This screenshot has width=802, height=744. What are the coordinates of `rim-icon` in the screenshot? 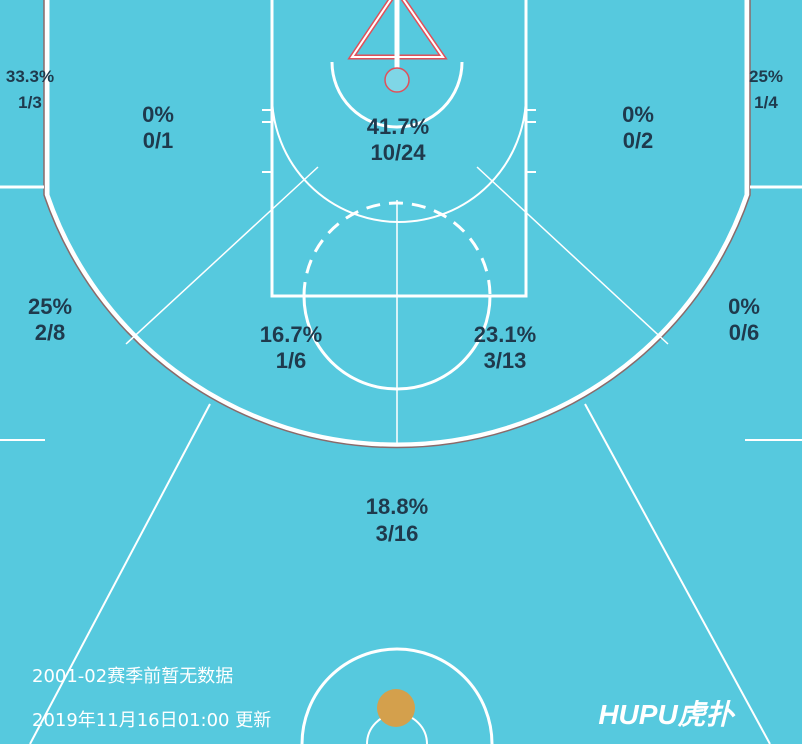 It's located at (397, 80).